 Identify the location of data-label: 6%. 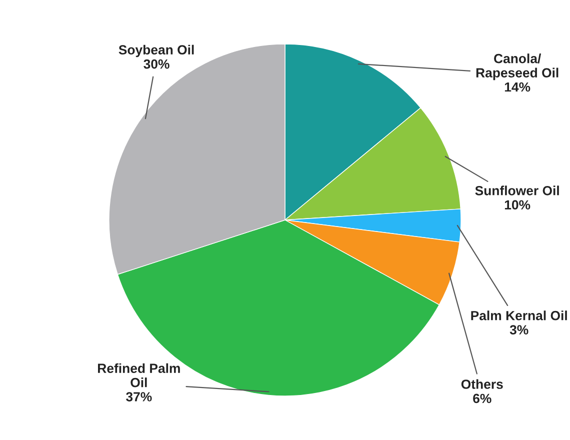
(482, 399).